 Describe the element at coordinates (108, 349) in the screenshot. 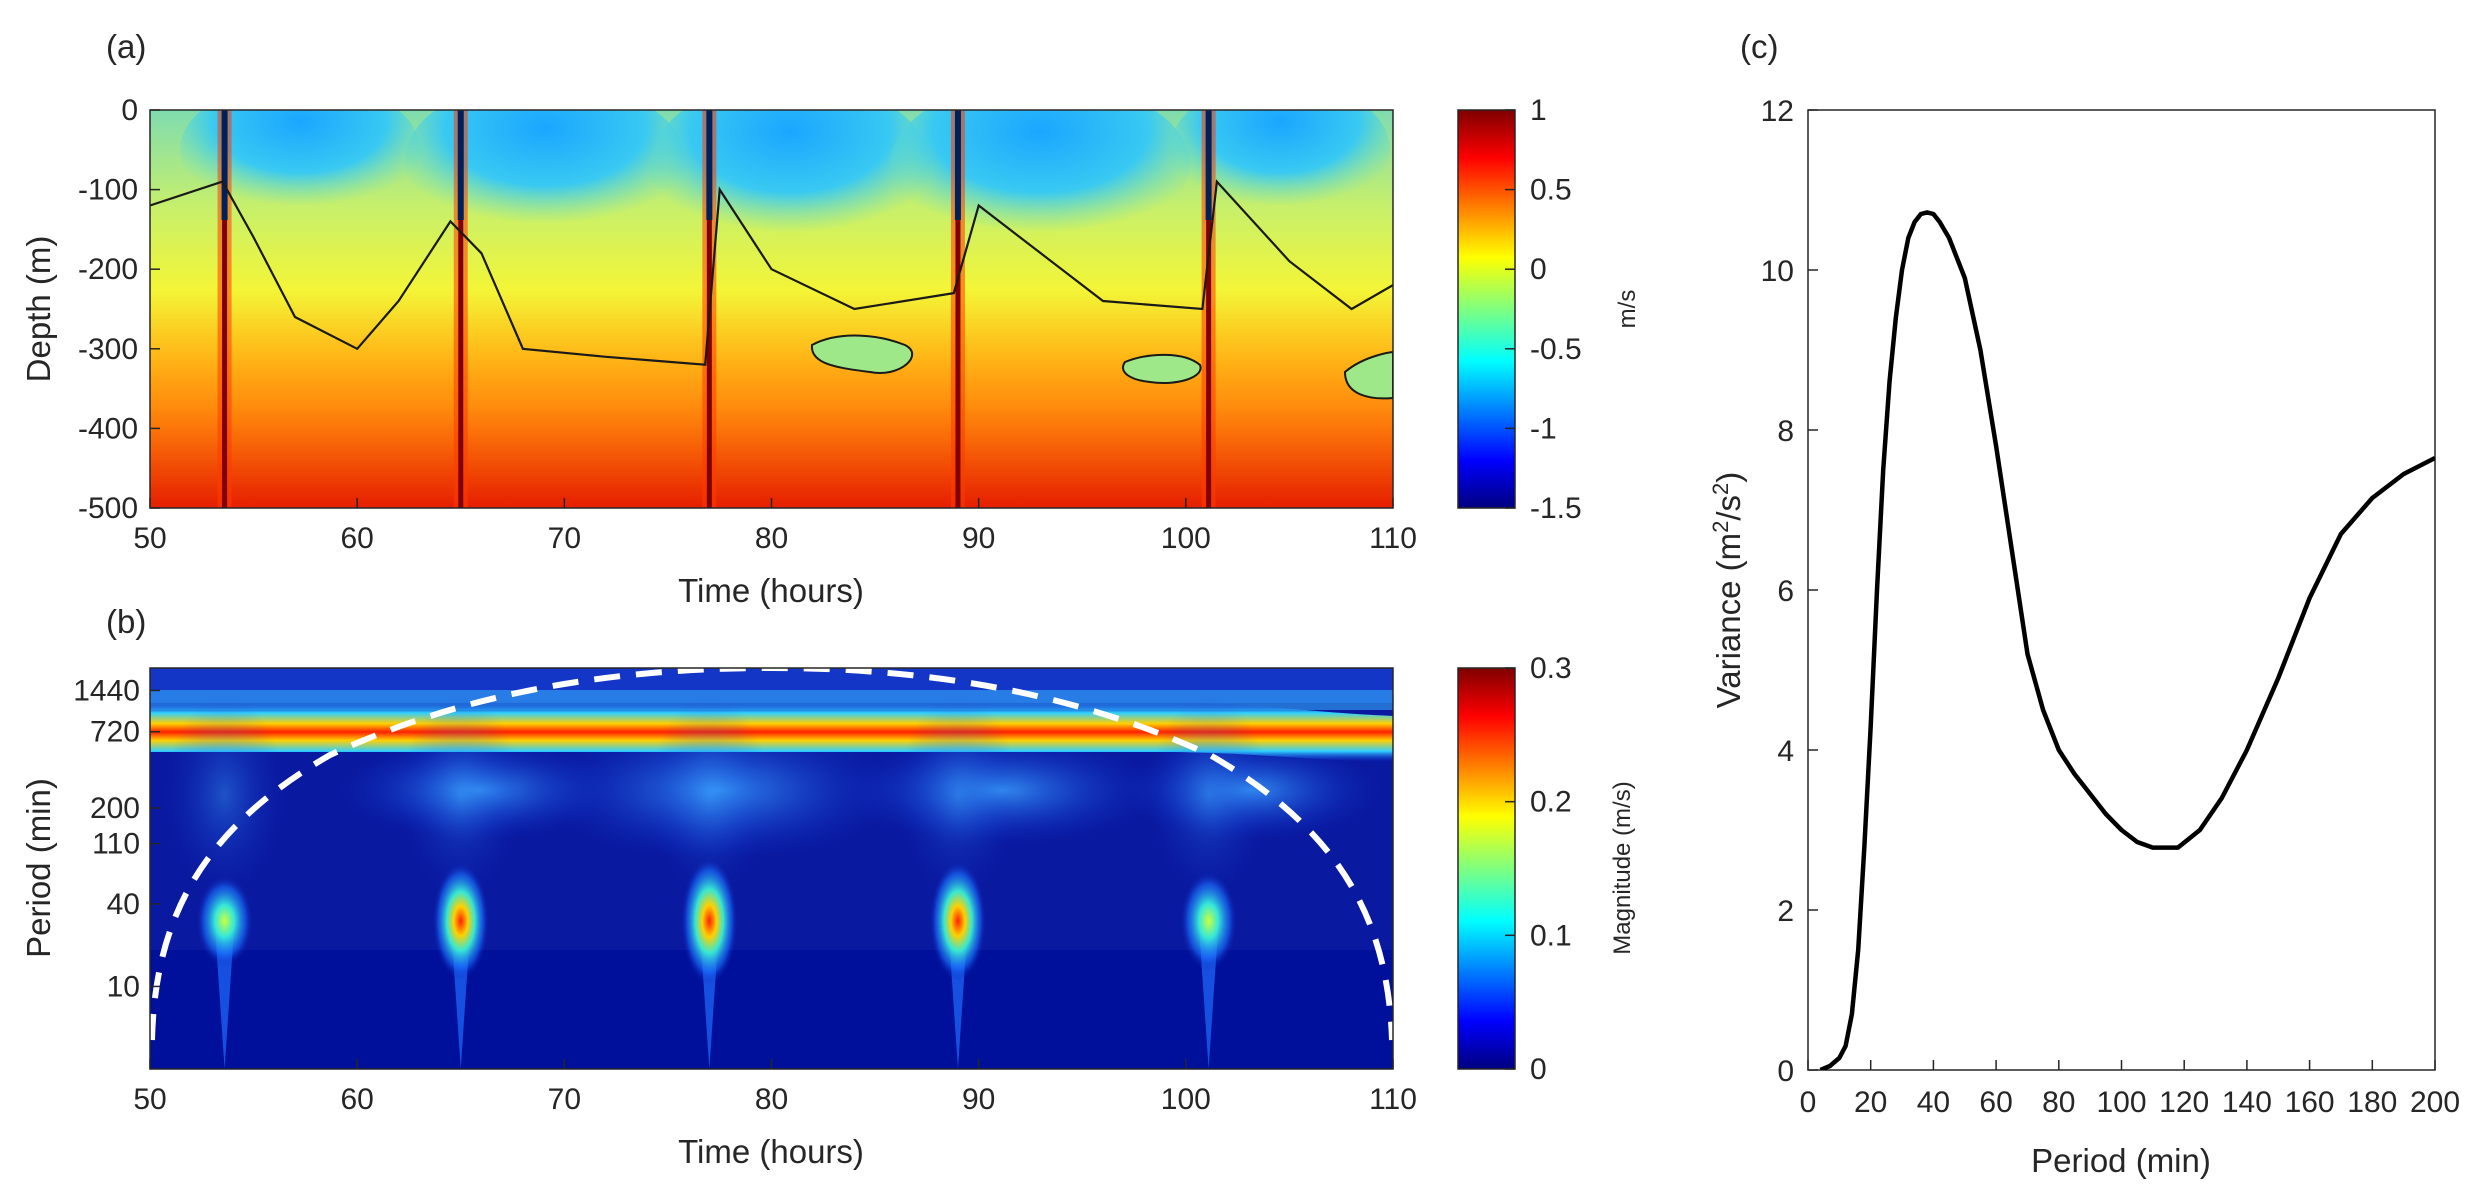

I see `y-tick-label: -300` at that location.